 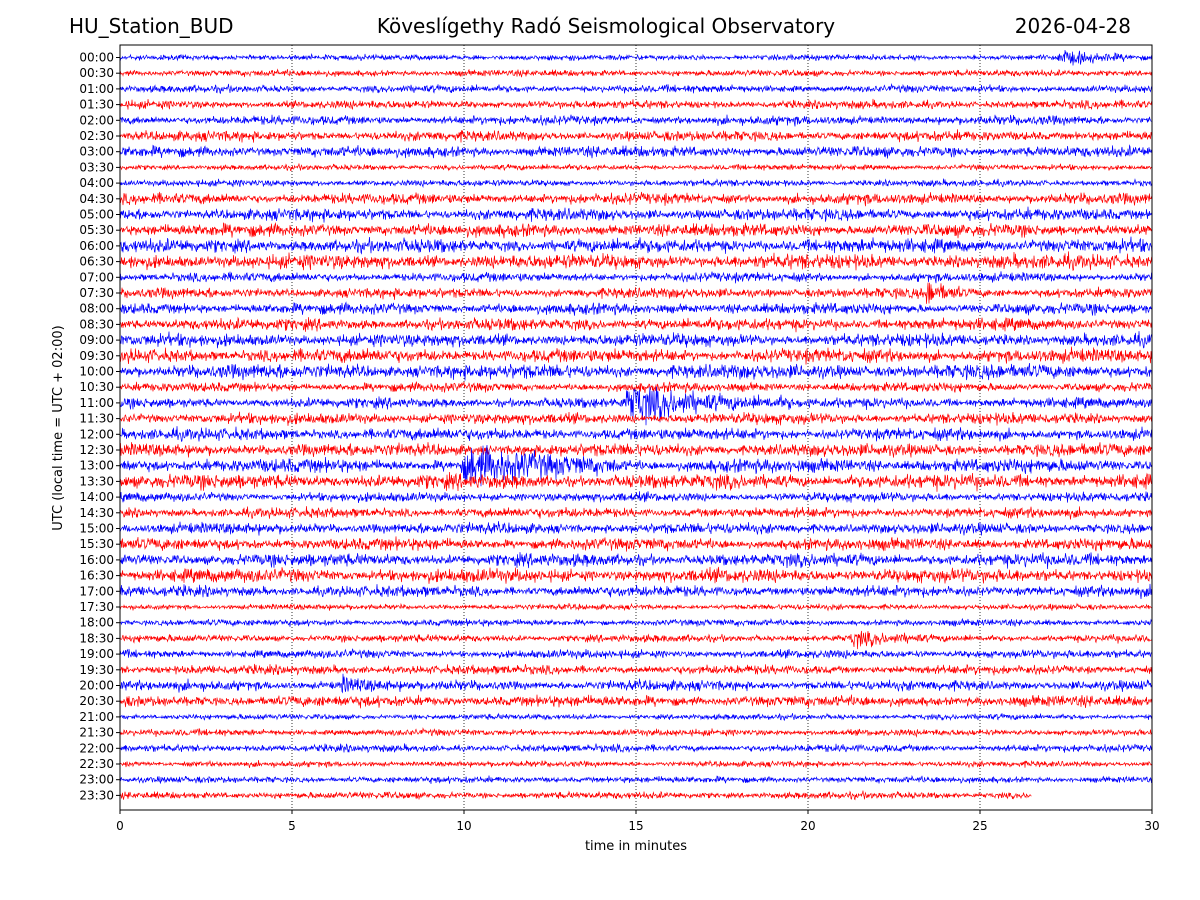 What do you see at coordinates (96, 466) in the screenshot?
I see `y-tick-label: 13:00` at bounding box center [96, 466].